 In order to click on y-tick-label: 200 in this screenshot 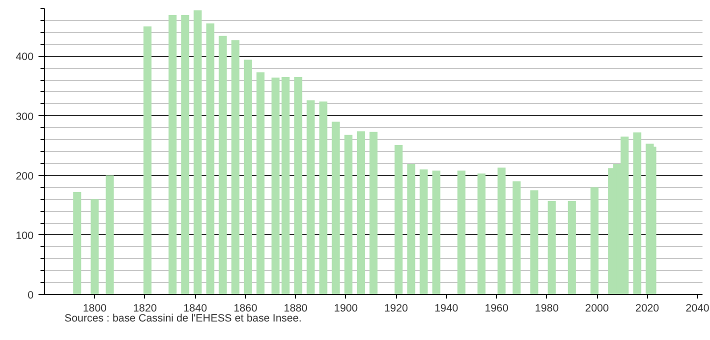, I will do `click(25, 176)`.